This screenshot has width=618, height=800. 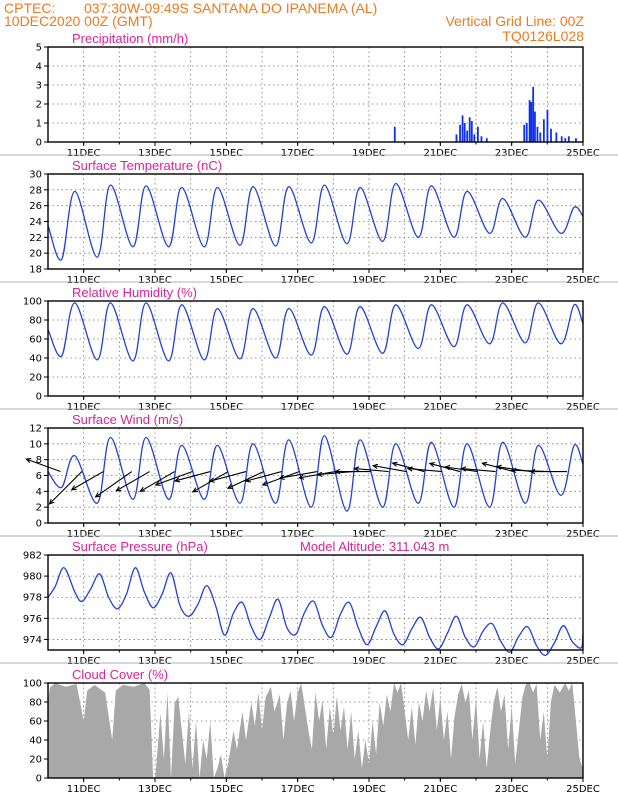 I want to click on y-tick-label: 12, so click(x=35, y=429).